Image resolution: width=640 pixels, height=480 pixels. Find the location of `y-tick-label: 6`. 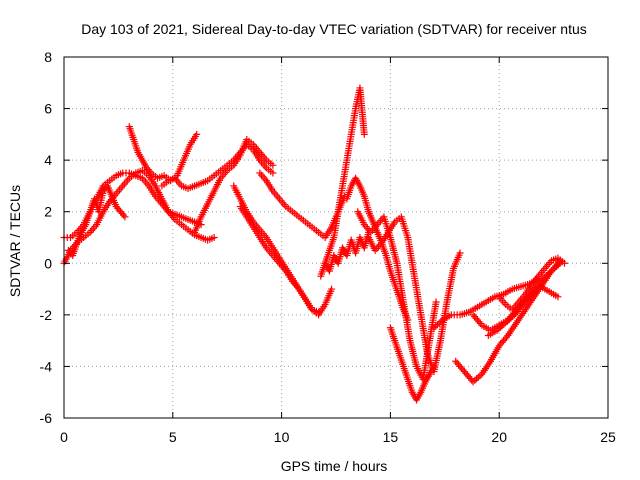

y-tick-label: 6 is located at coordinates (48, 109).